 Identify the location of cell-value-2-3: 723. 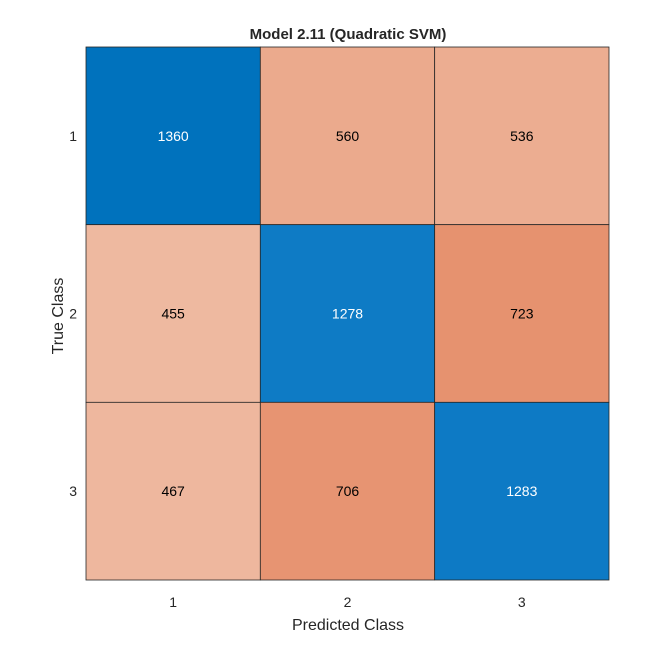
(522, 314).